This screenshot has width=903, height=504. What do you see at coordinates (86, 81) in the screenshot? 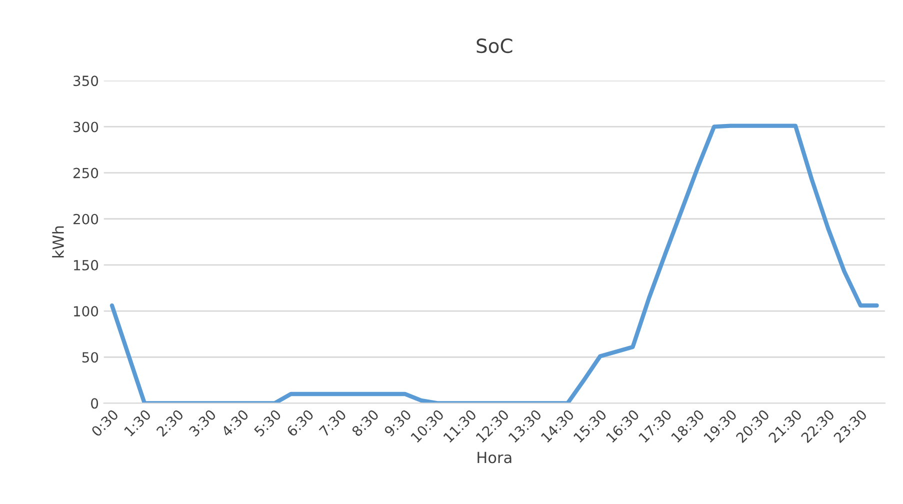
I see `y-tick-label: 350` at bounding box center [86, 81].